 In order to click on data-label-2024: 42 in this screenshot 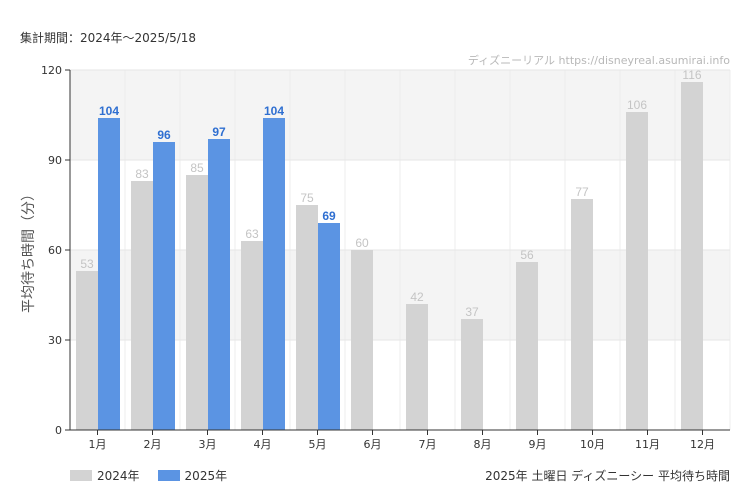, I will do `click(417, 297)`.